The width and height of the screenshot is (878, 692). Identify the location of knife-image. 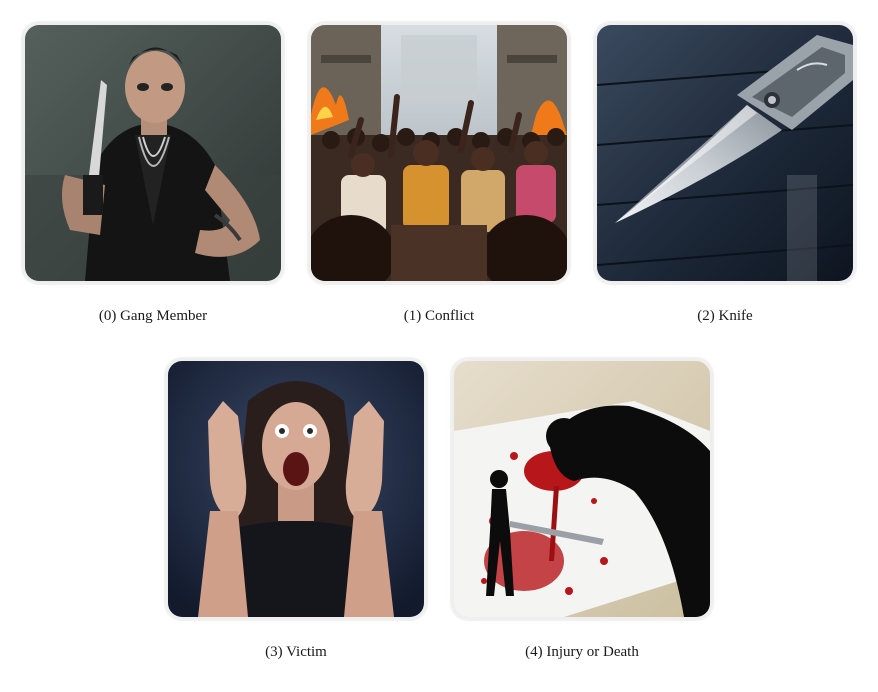
(725, 153).